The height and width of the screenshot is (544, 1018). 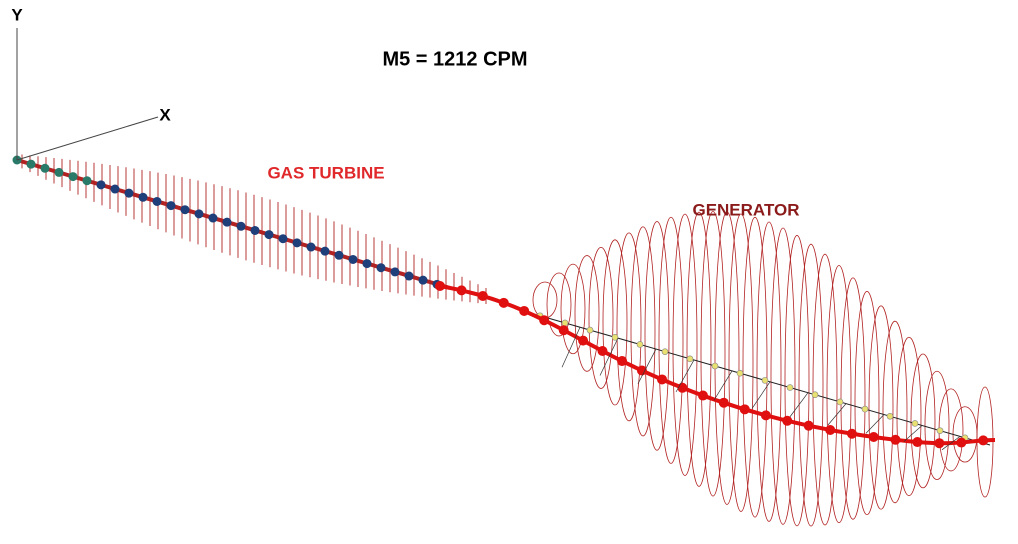 I want to click on generator-centerline, so click(x=755, y=377).